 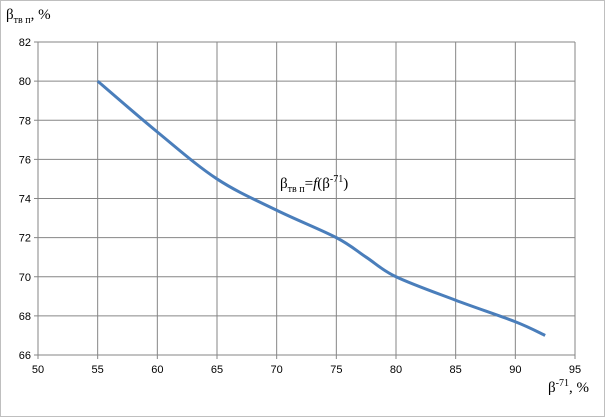 I want to click on annotation-part: (β, so click(x=323, y=184).